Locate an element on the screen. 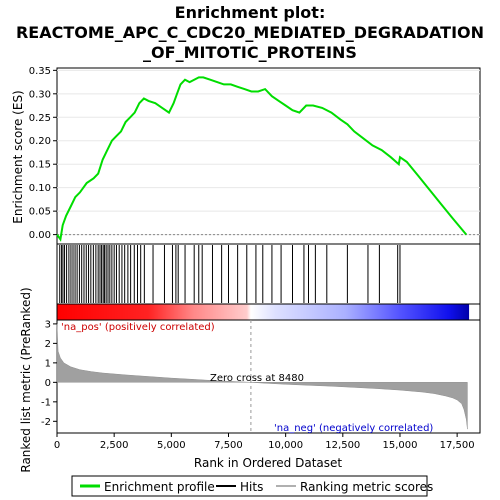 The width and height of the screenshot is (500, 500). x-tick-label: 5,000 is located at coordinates (171, 445).